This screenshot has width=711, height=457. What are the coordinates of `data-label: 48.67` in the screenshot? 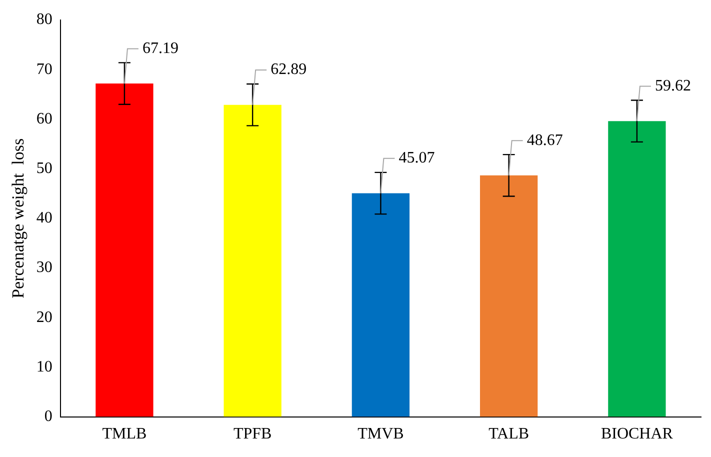 It's located at (544, 140).